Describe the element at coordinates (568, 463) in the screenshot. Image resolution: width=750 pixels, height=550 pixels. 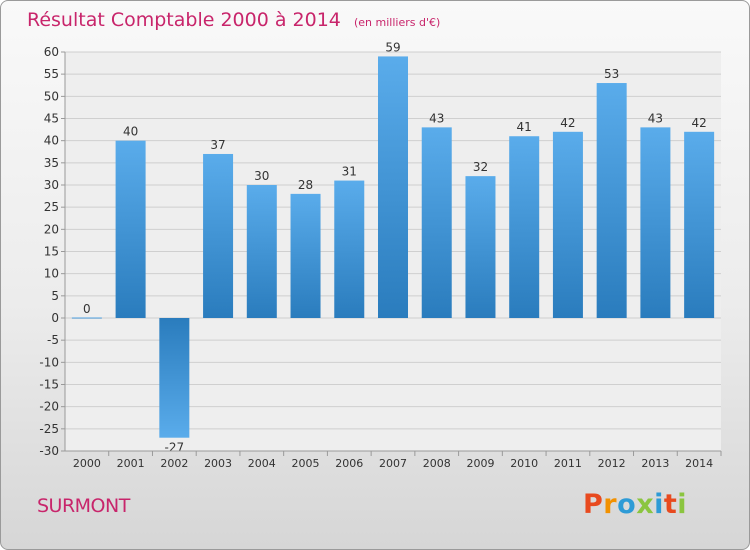
I see `x-tick-label: 2011` at that location.